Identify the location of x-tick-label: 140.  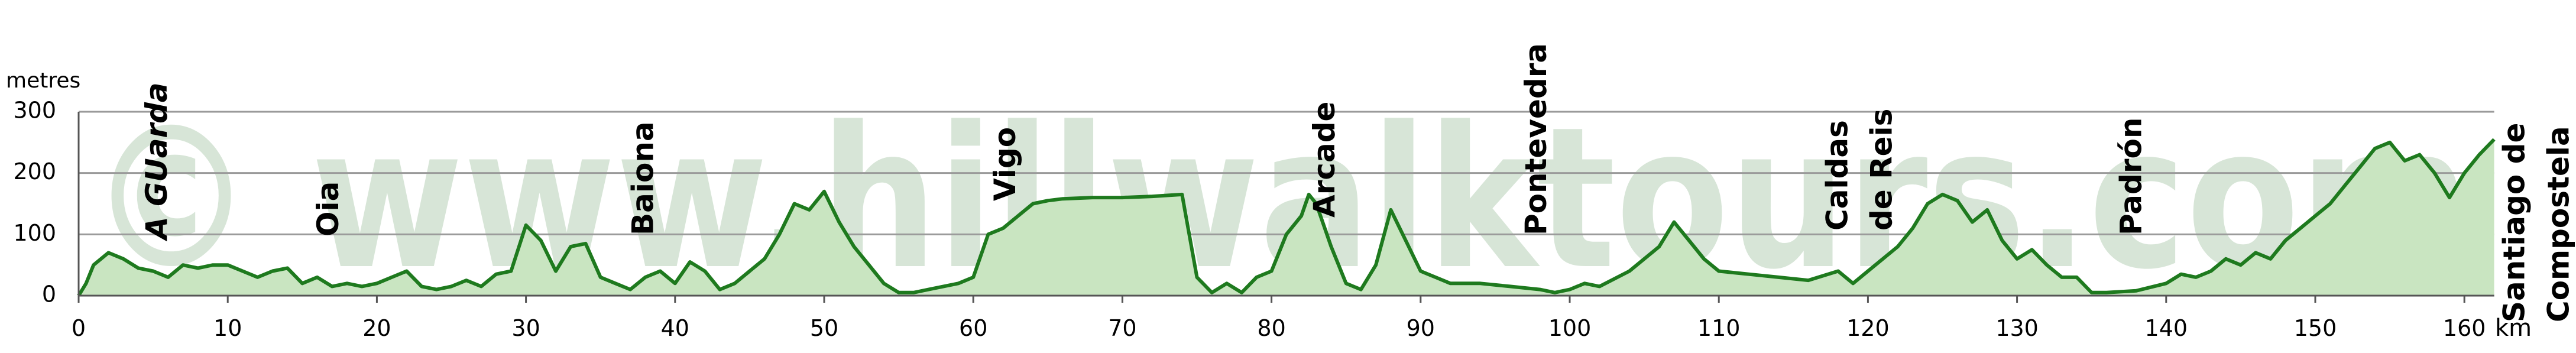
(2166, 328).